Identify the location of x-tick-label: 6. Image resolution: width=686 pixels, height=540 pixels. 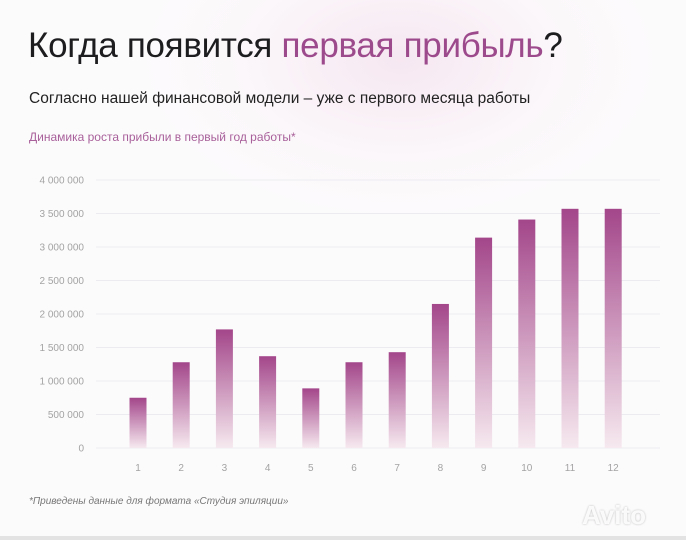
(354, 468).